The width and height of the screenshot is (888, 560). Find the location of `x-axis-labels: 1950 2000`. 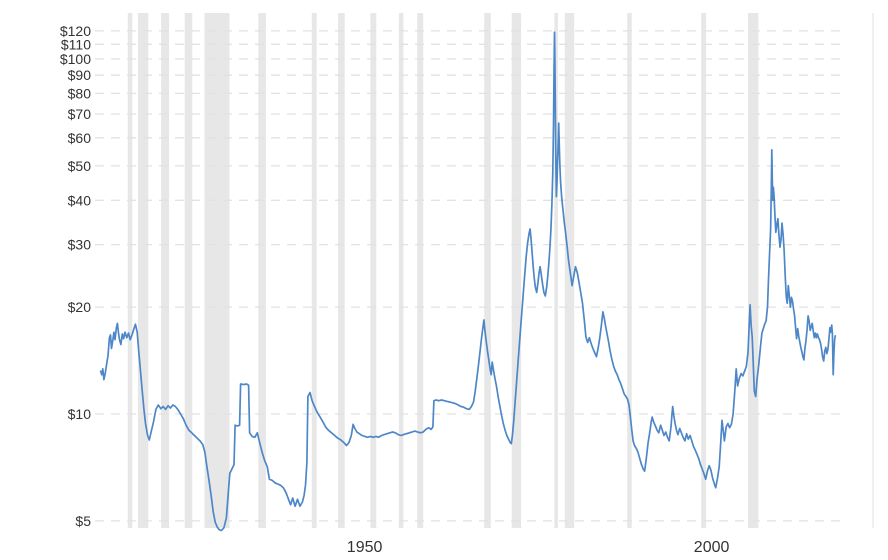

x-axis-labels: 1950 2000 is located at coordinates (538, 547).